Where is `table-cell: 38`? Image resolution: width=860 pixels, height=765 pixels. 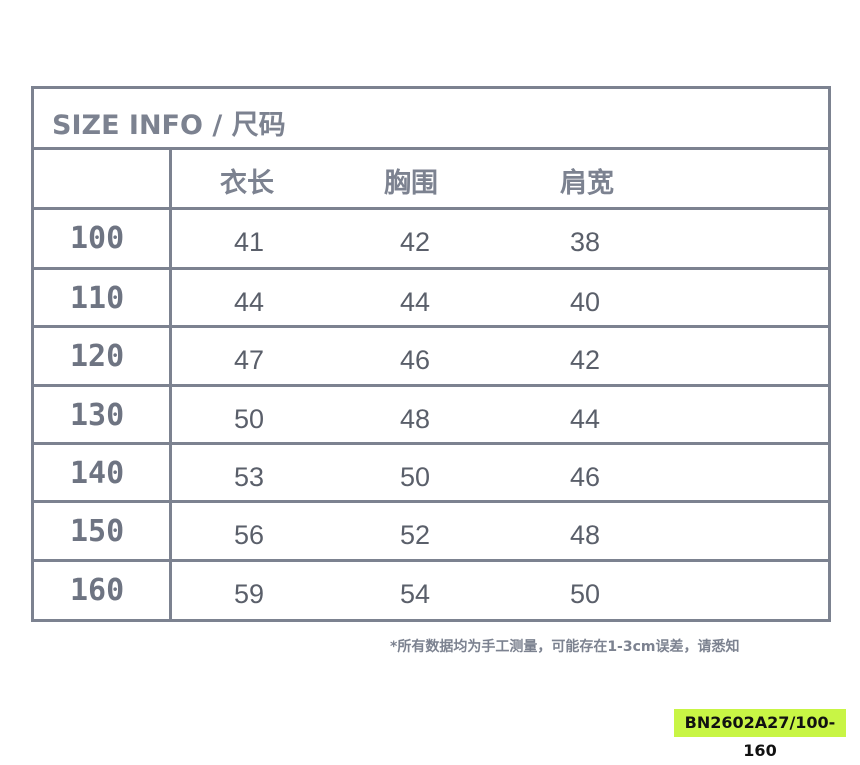
table-cell: 38 is located at coordinates (585, 242).